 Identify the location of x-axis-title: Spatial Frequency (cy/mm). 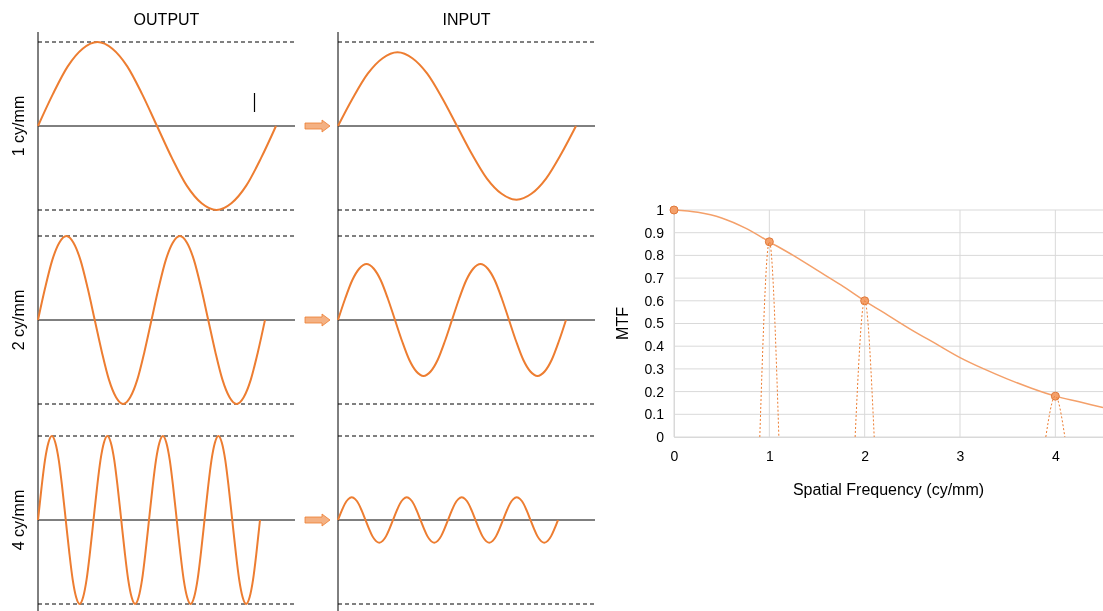
(888, 489).